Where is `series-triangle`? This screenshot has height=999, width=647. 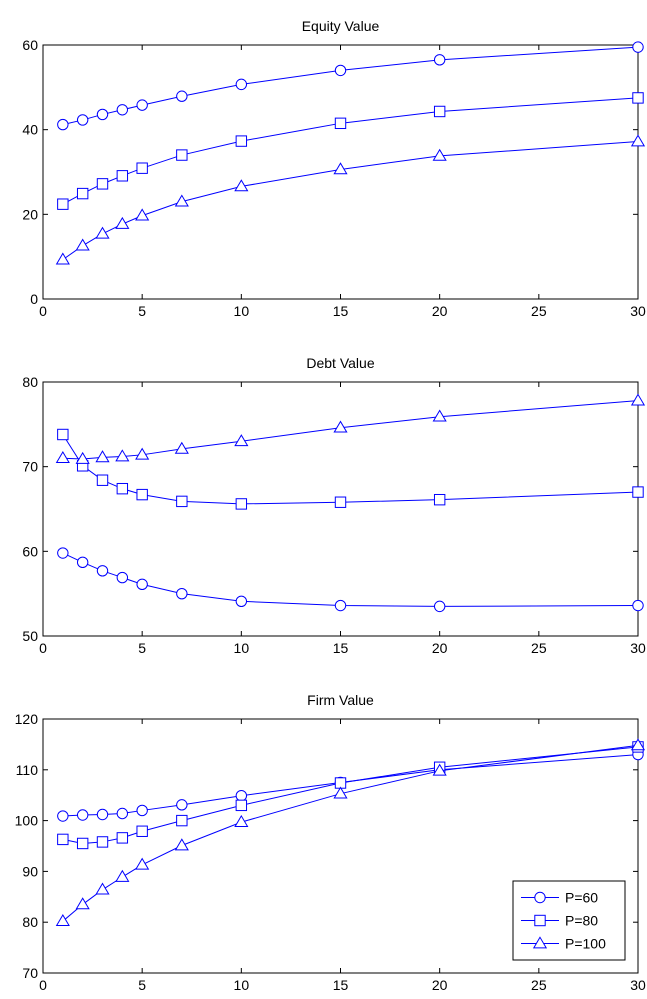
series-triangle is located at coordinates (350, 199).